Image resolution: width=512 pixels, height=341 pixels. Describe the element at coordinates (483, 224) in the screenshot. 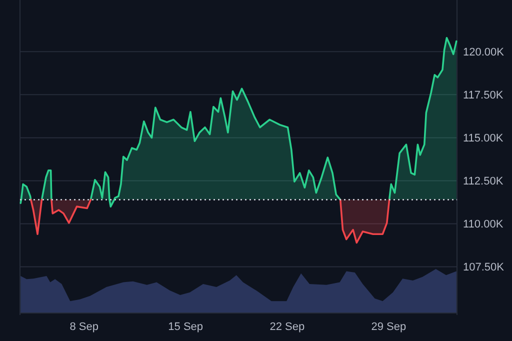

I see `y-tick-label: 110.00K` at that location.